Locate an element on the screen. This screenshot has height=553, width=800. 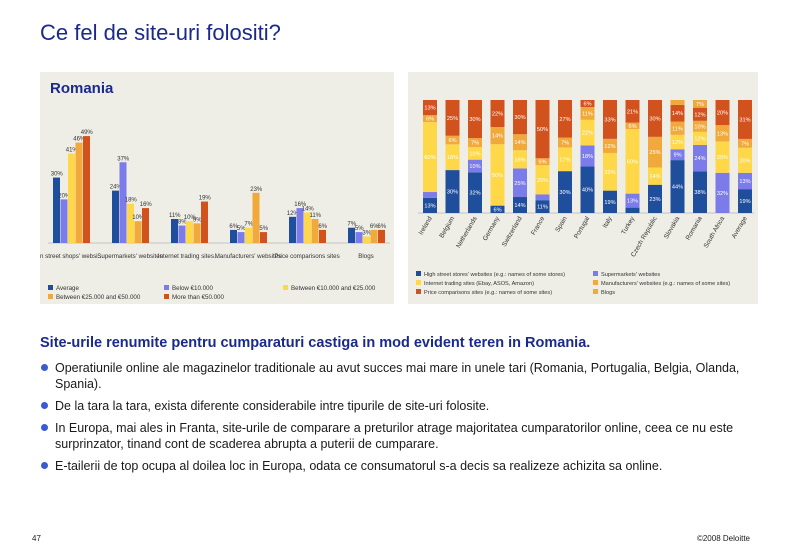
data-label: 10% is located at coordinates (138, 218).